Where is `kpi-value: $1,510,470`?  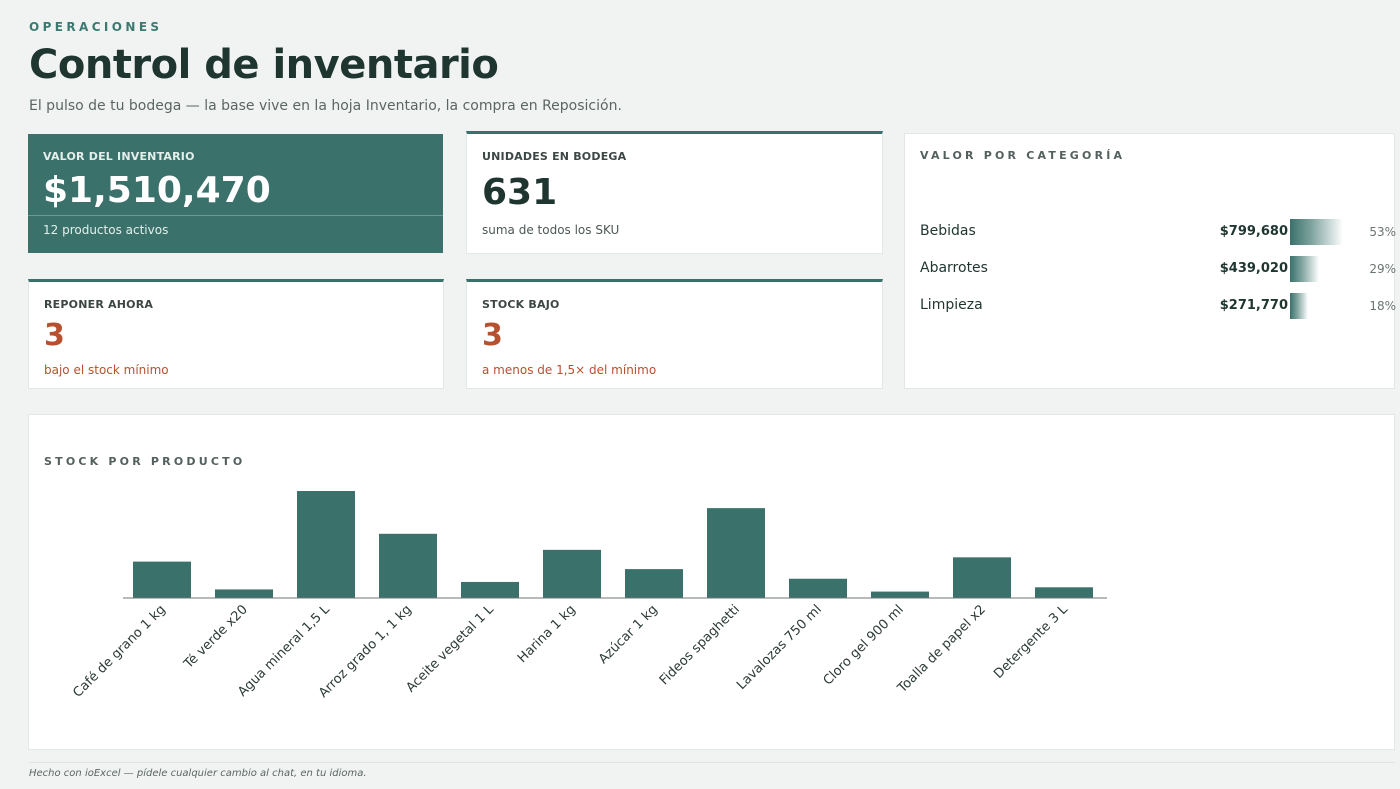
kpi-value: $1,510,470 is located at coordinates (157, 190).